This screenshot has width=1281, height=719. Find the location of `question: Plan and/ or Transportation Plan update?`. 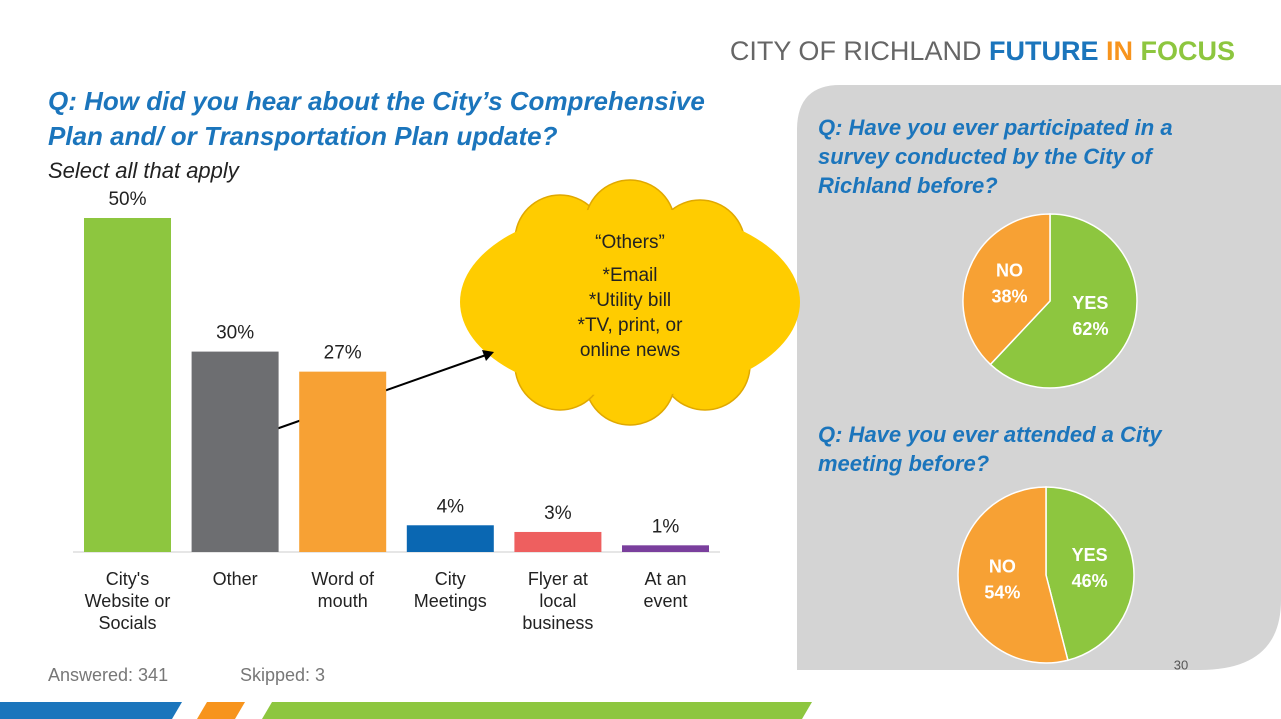

question: Plan and/ or Transportation Plan update? is located at coordinates (303, 136).